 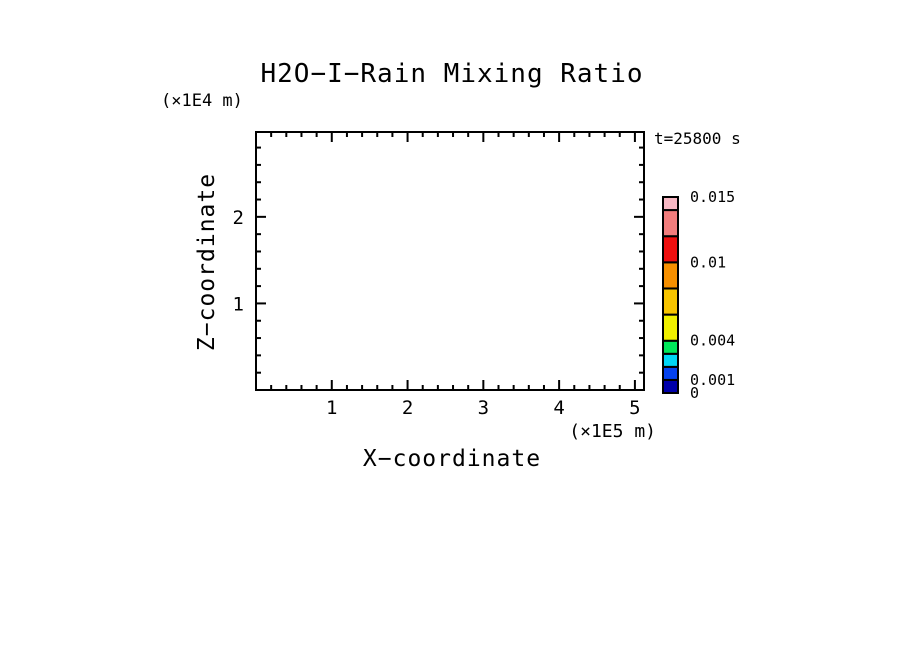 What do you see at coordinates (712, 380) in the screenshot?
I see `colorbar-tick-label: 0.001` at bounding box center [712, 380].